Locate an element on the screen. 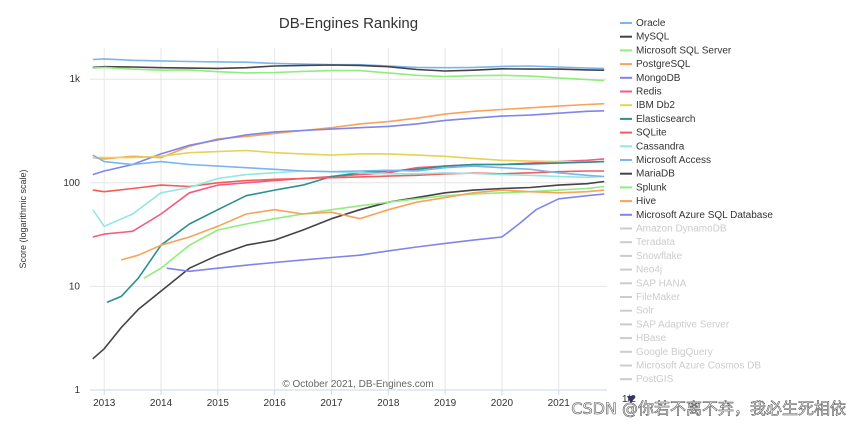  legend-label: Teradata is located at coordinates (655, 242).